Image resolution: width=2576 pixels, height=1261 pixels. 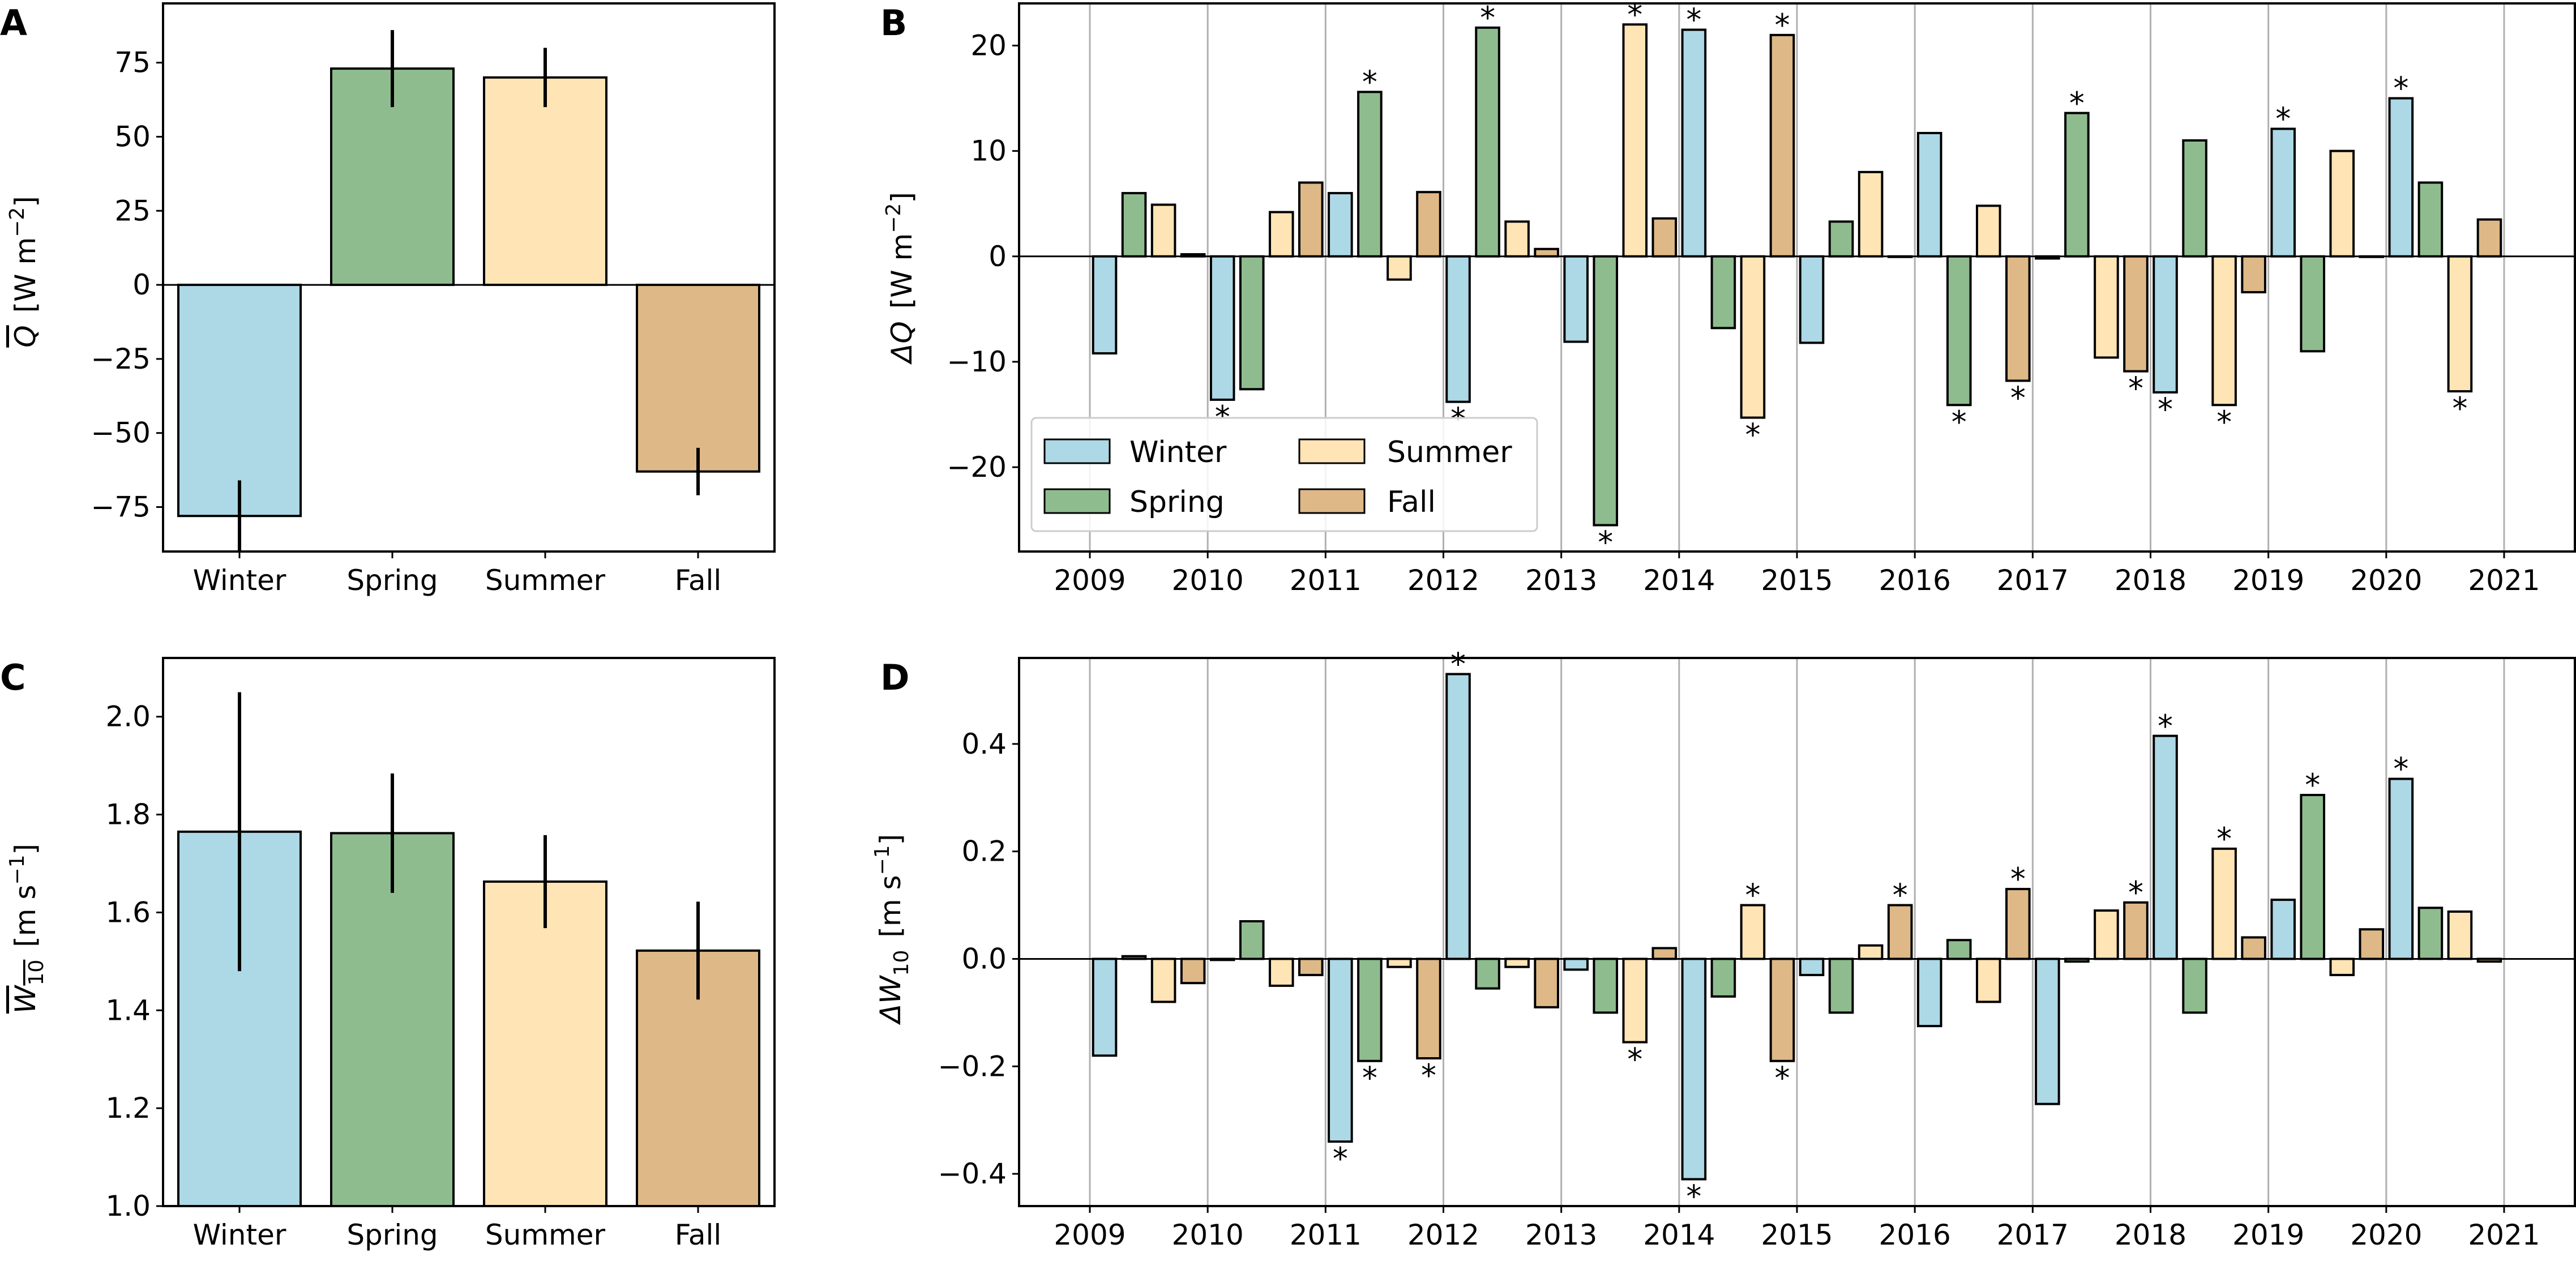 What do you see at coordinates (1782, 1009) in the screenshot?
I see `panel-d-bar-2014-fall` at bounding box center [1782, 1009].